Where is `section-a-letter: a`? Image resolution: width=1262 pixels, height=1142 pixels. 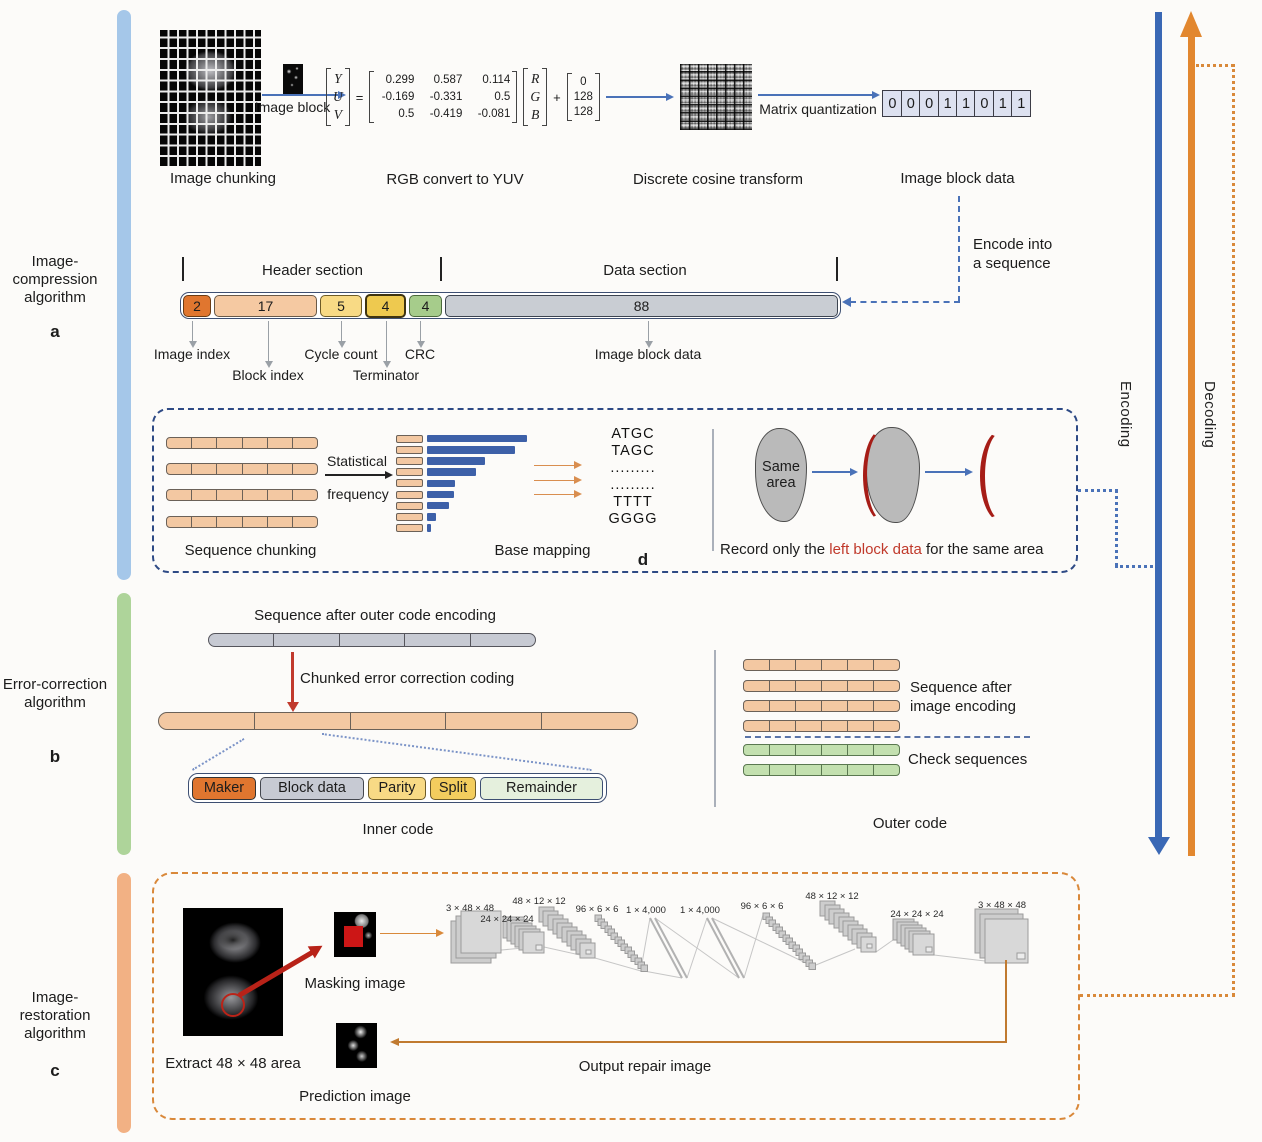 section-a-letter: a is located at coordinates (55, 331).